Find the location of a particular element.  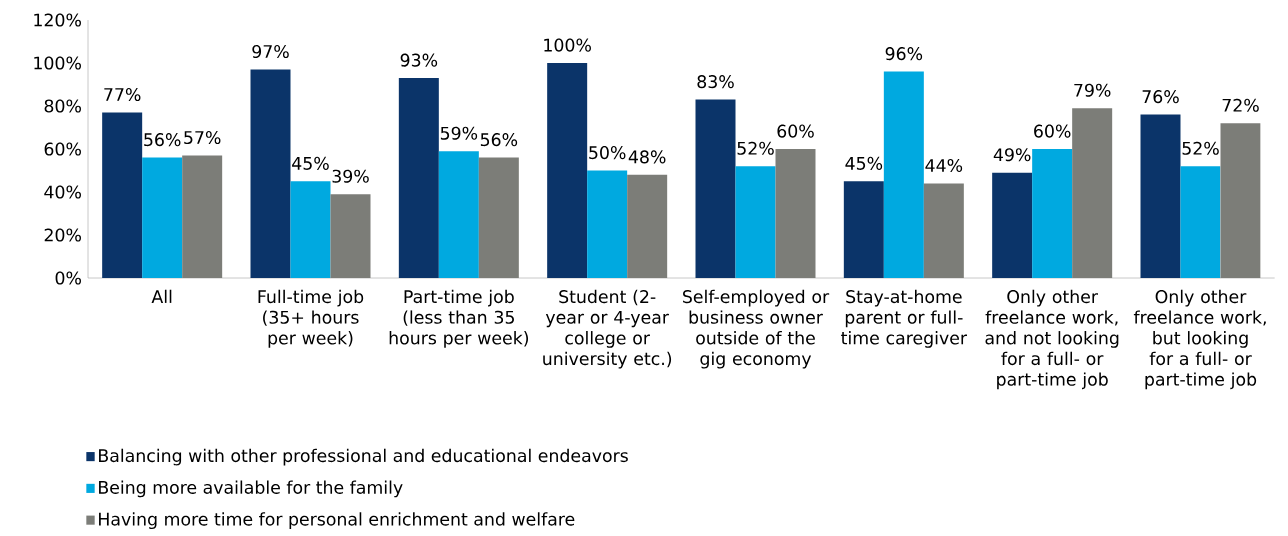

legend-label: Having more time for personal enrichment and welfare is located at coordinates (337, 521).